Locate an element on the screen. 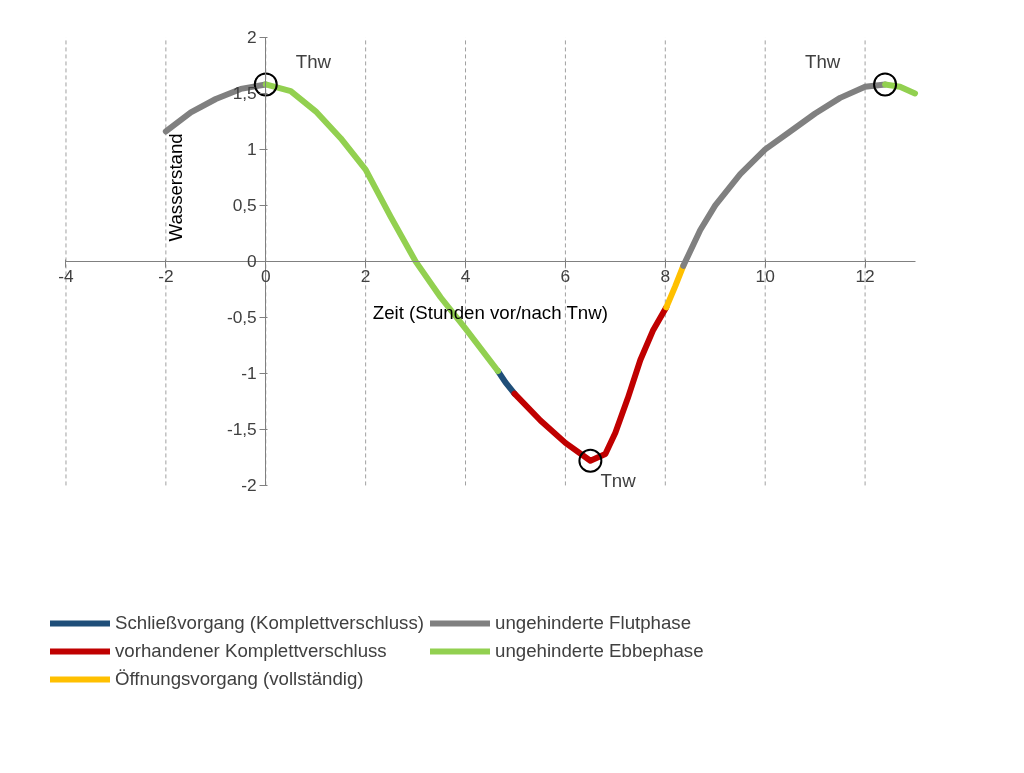 This screenshot has height=773, width=1024. annotation: Tnw is located at coordinates (618, 480).